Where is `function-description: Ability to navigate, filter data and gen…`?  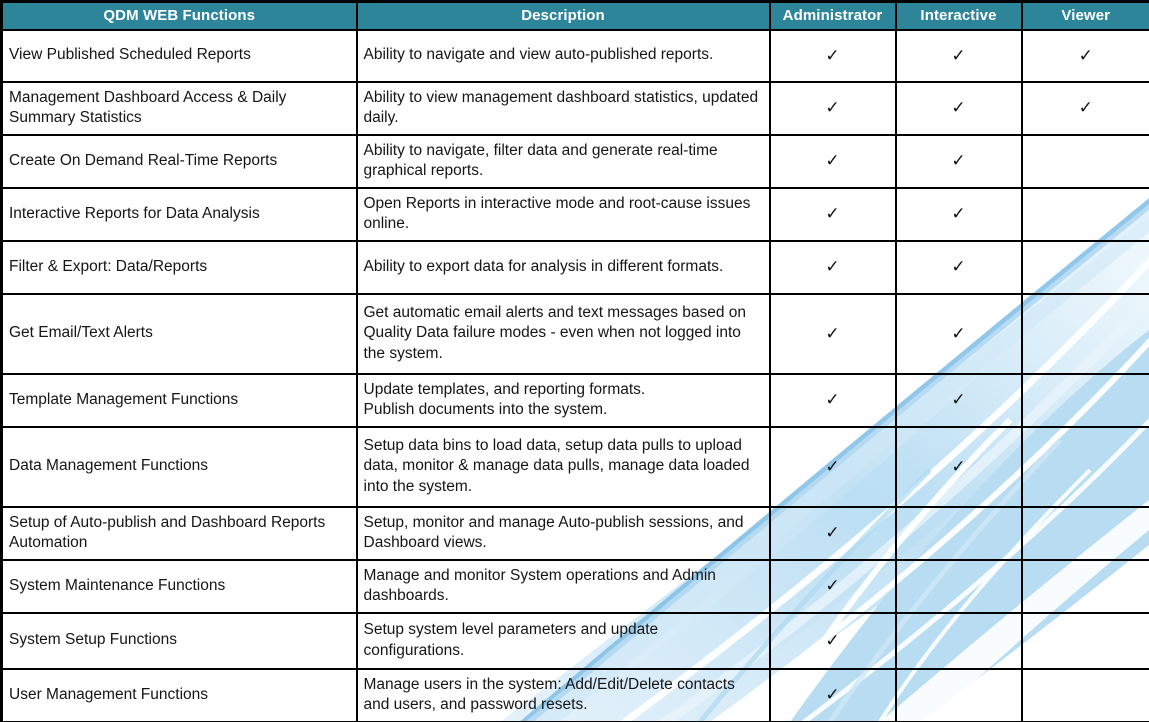 function-description: Ability to navigate, filter data and gen… is located at coordinates (563, 161).